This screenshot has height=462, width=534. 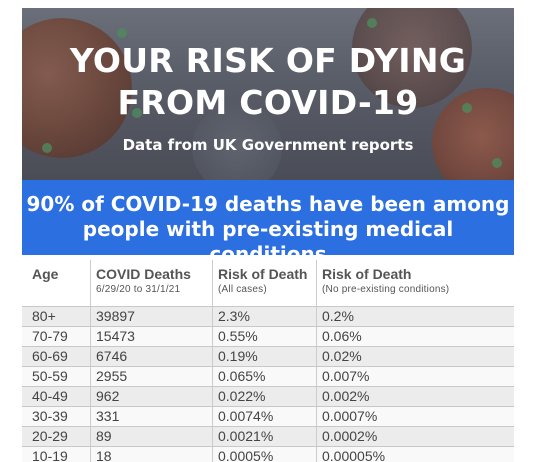 I want to click on cell-deaths: 6746, so click(x=151, y=356).